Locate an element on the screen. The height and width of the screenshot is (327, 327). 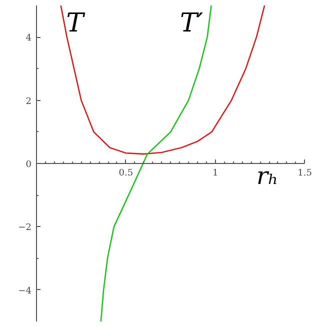
y-tick-label: 4 is located at coordinates (29, 39).